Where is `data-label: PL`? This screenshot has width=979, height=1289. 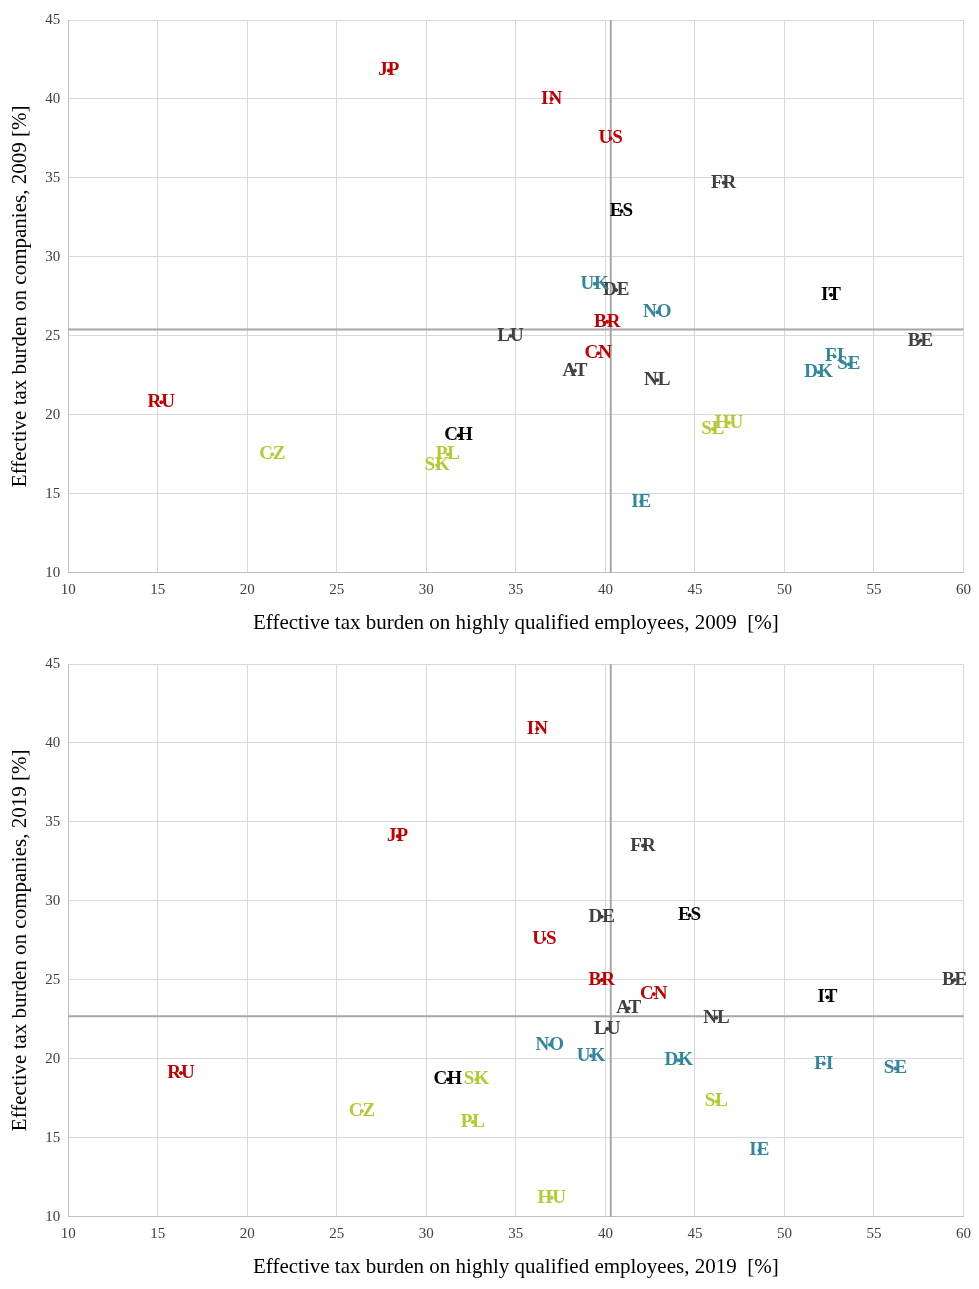
data-label: PL is located at coordinates (473, 1120).